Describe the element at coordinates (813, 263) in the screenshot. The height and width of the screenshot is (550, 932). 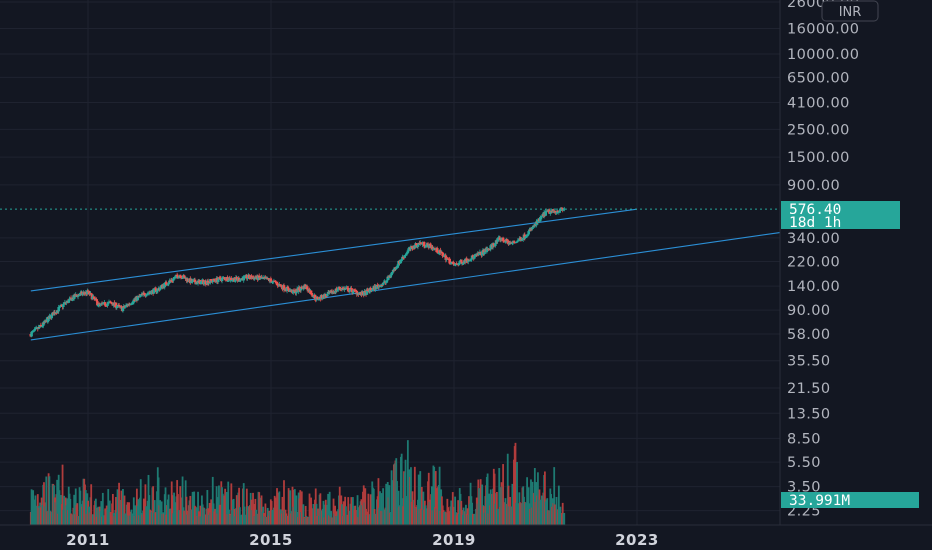
I see `price-tick-label: 220.00` at that location.